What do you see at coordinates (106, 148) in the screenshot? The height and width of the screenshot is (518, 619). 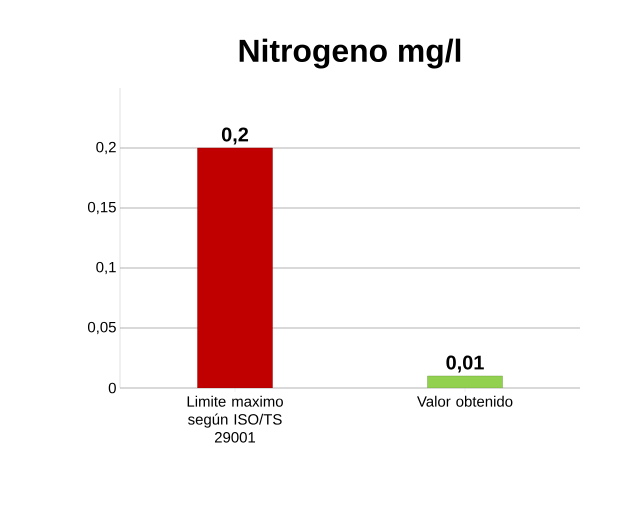 I see `y-tick-label: 0,2` at bounding box center [106, 148].